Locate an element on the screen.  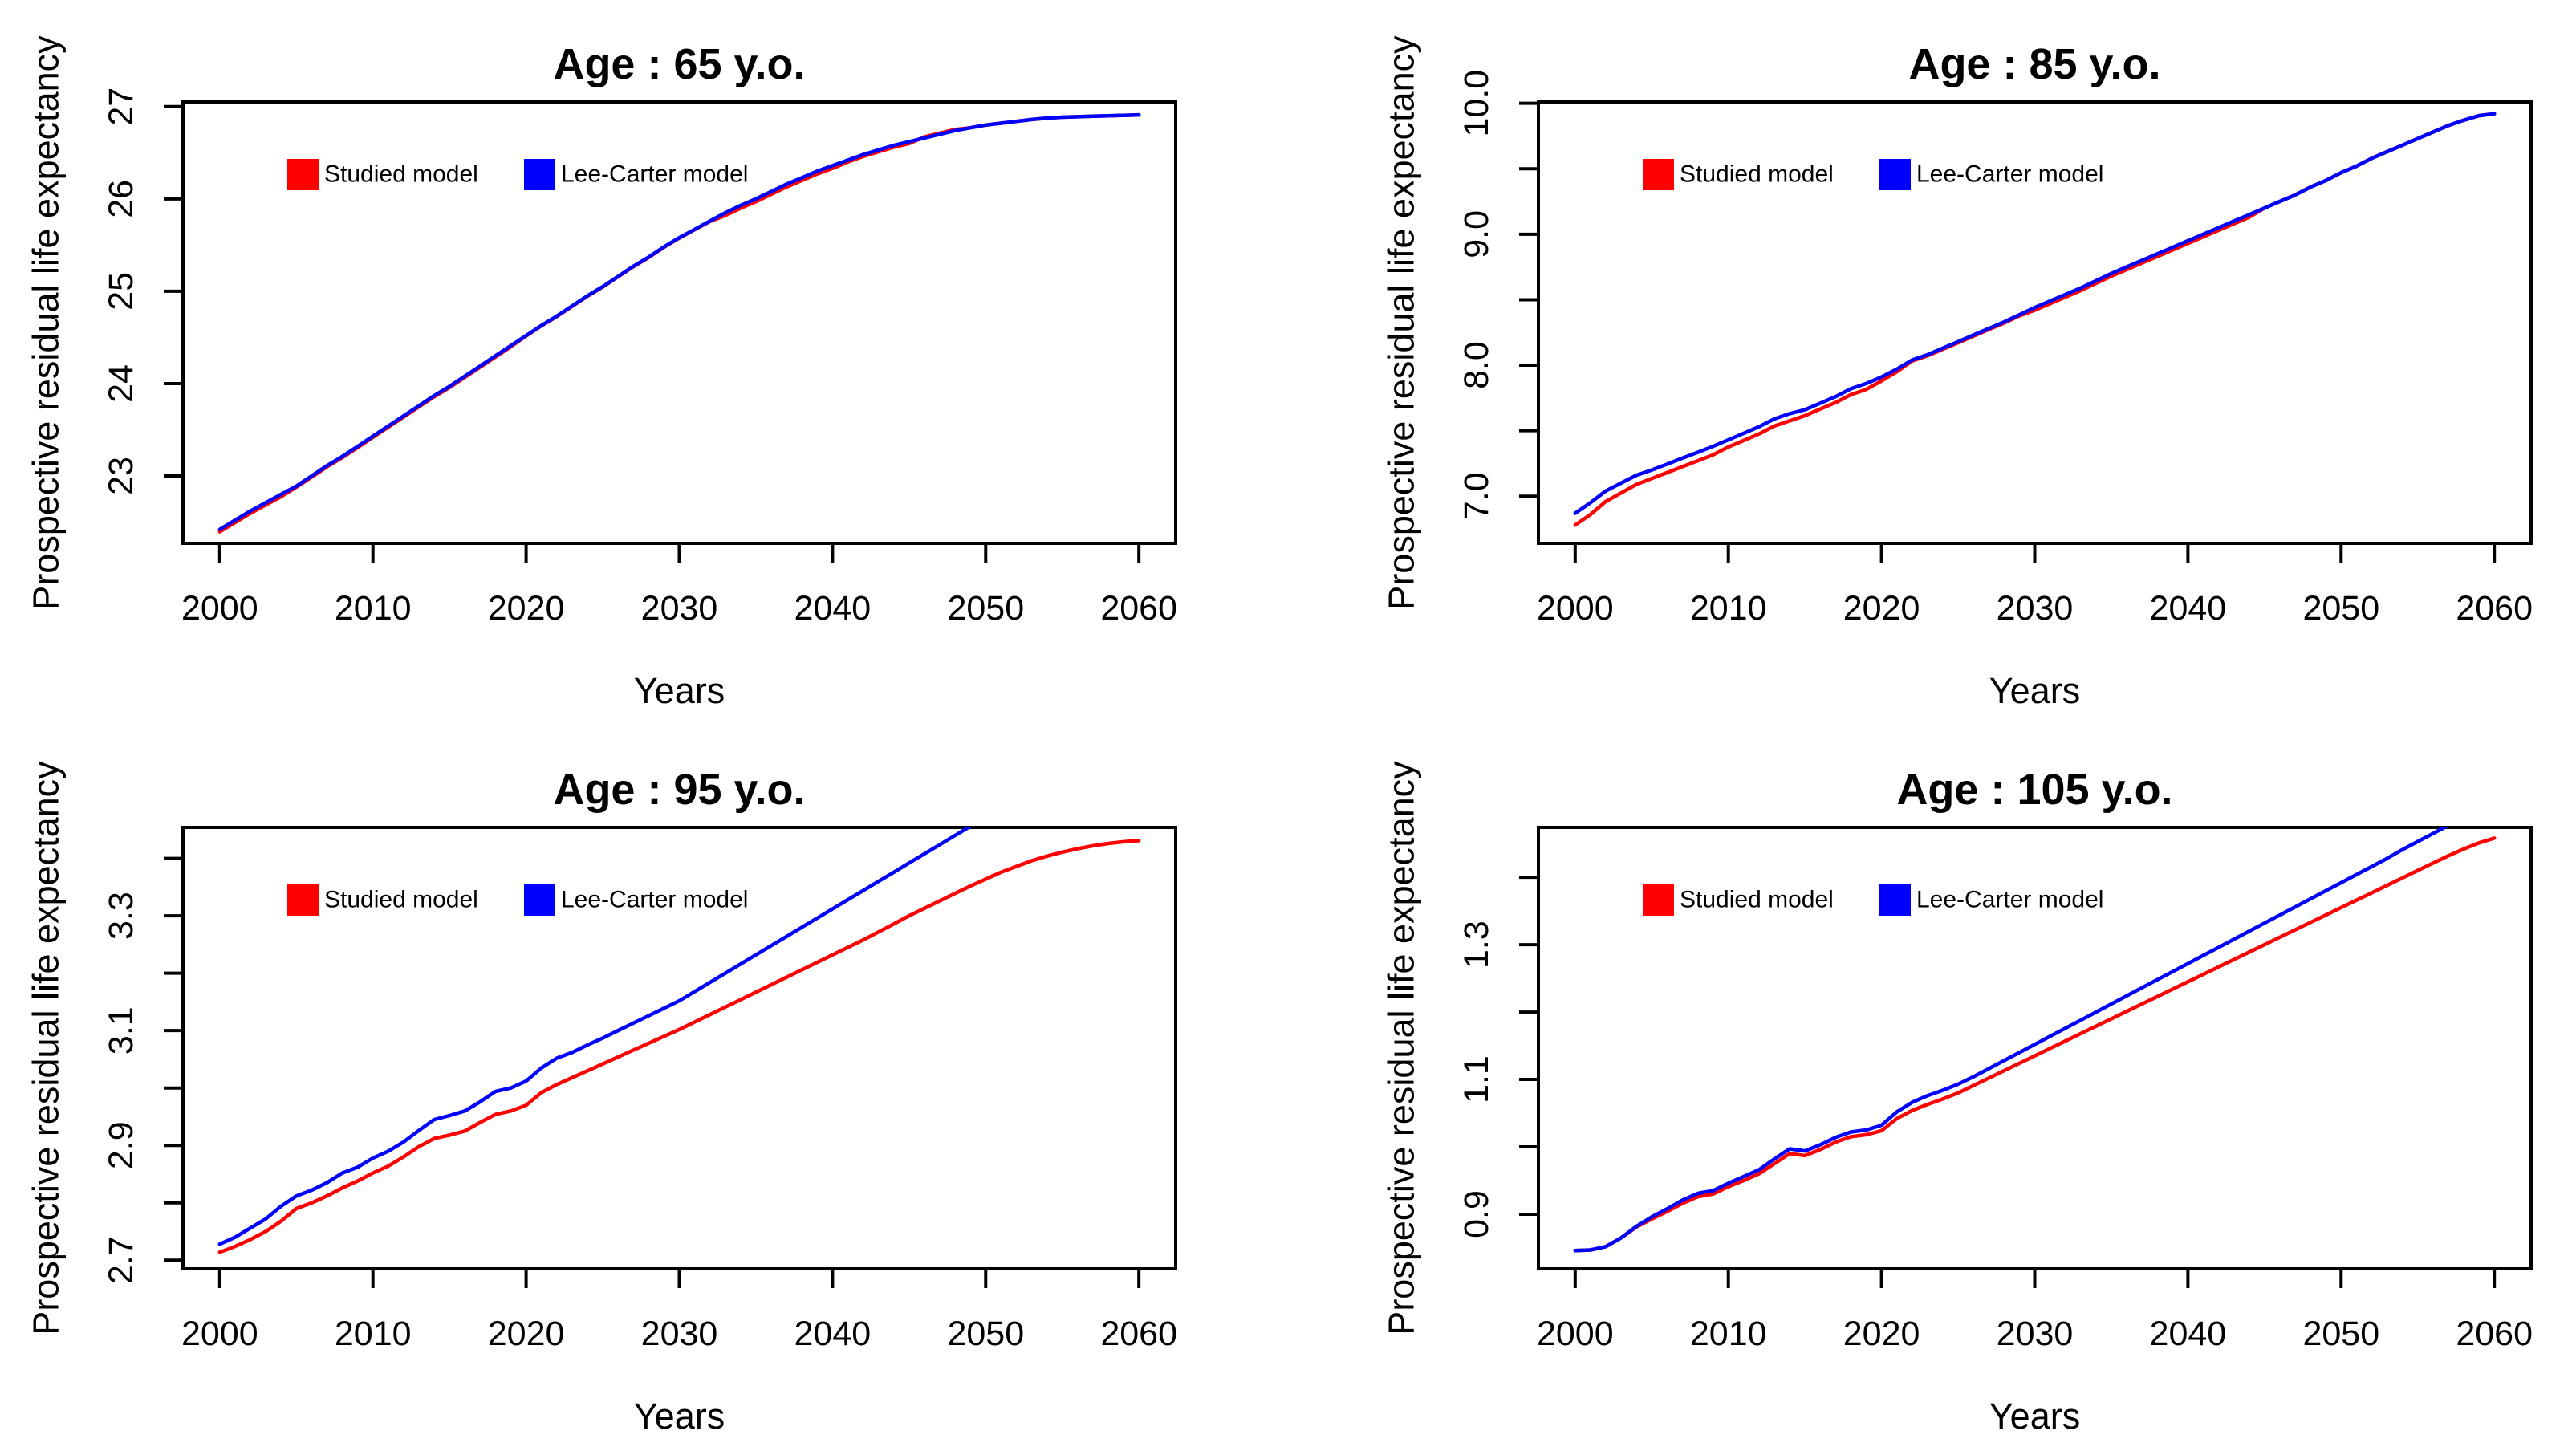
y-tick-label: 23 is located at coordinates (121, 476).